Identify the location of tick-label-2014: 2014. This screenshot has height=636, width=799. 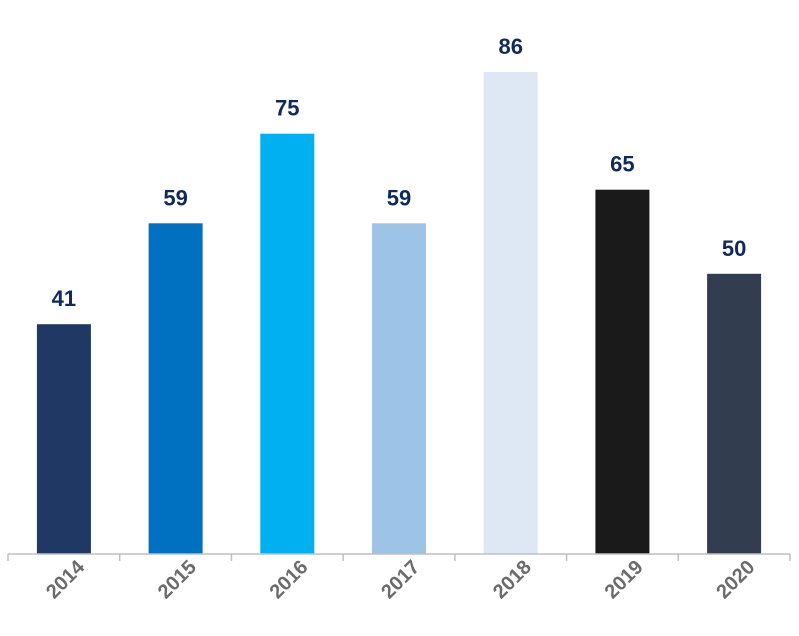
(66, 580).